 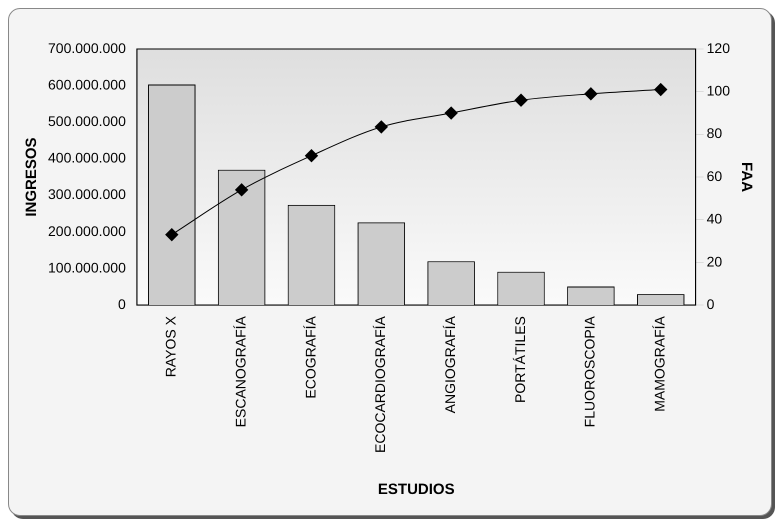 What do you see at coordinates (718, 48) in the screenshot?
I see `y2-tick-label: 120` at bounding box center [718, 48].